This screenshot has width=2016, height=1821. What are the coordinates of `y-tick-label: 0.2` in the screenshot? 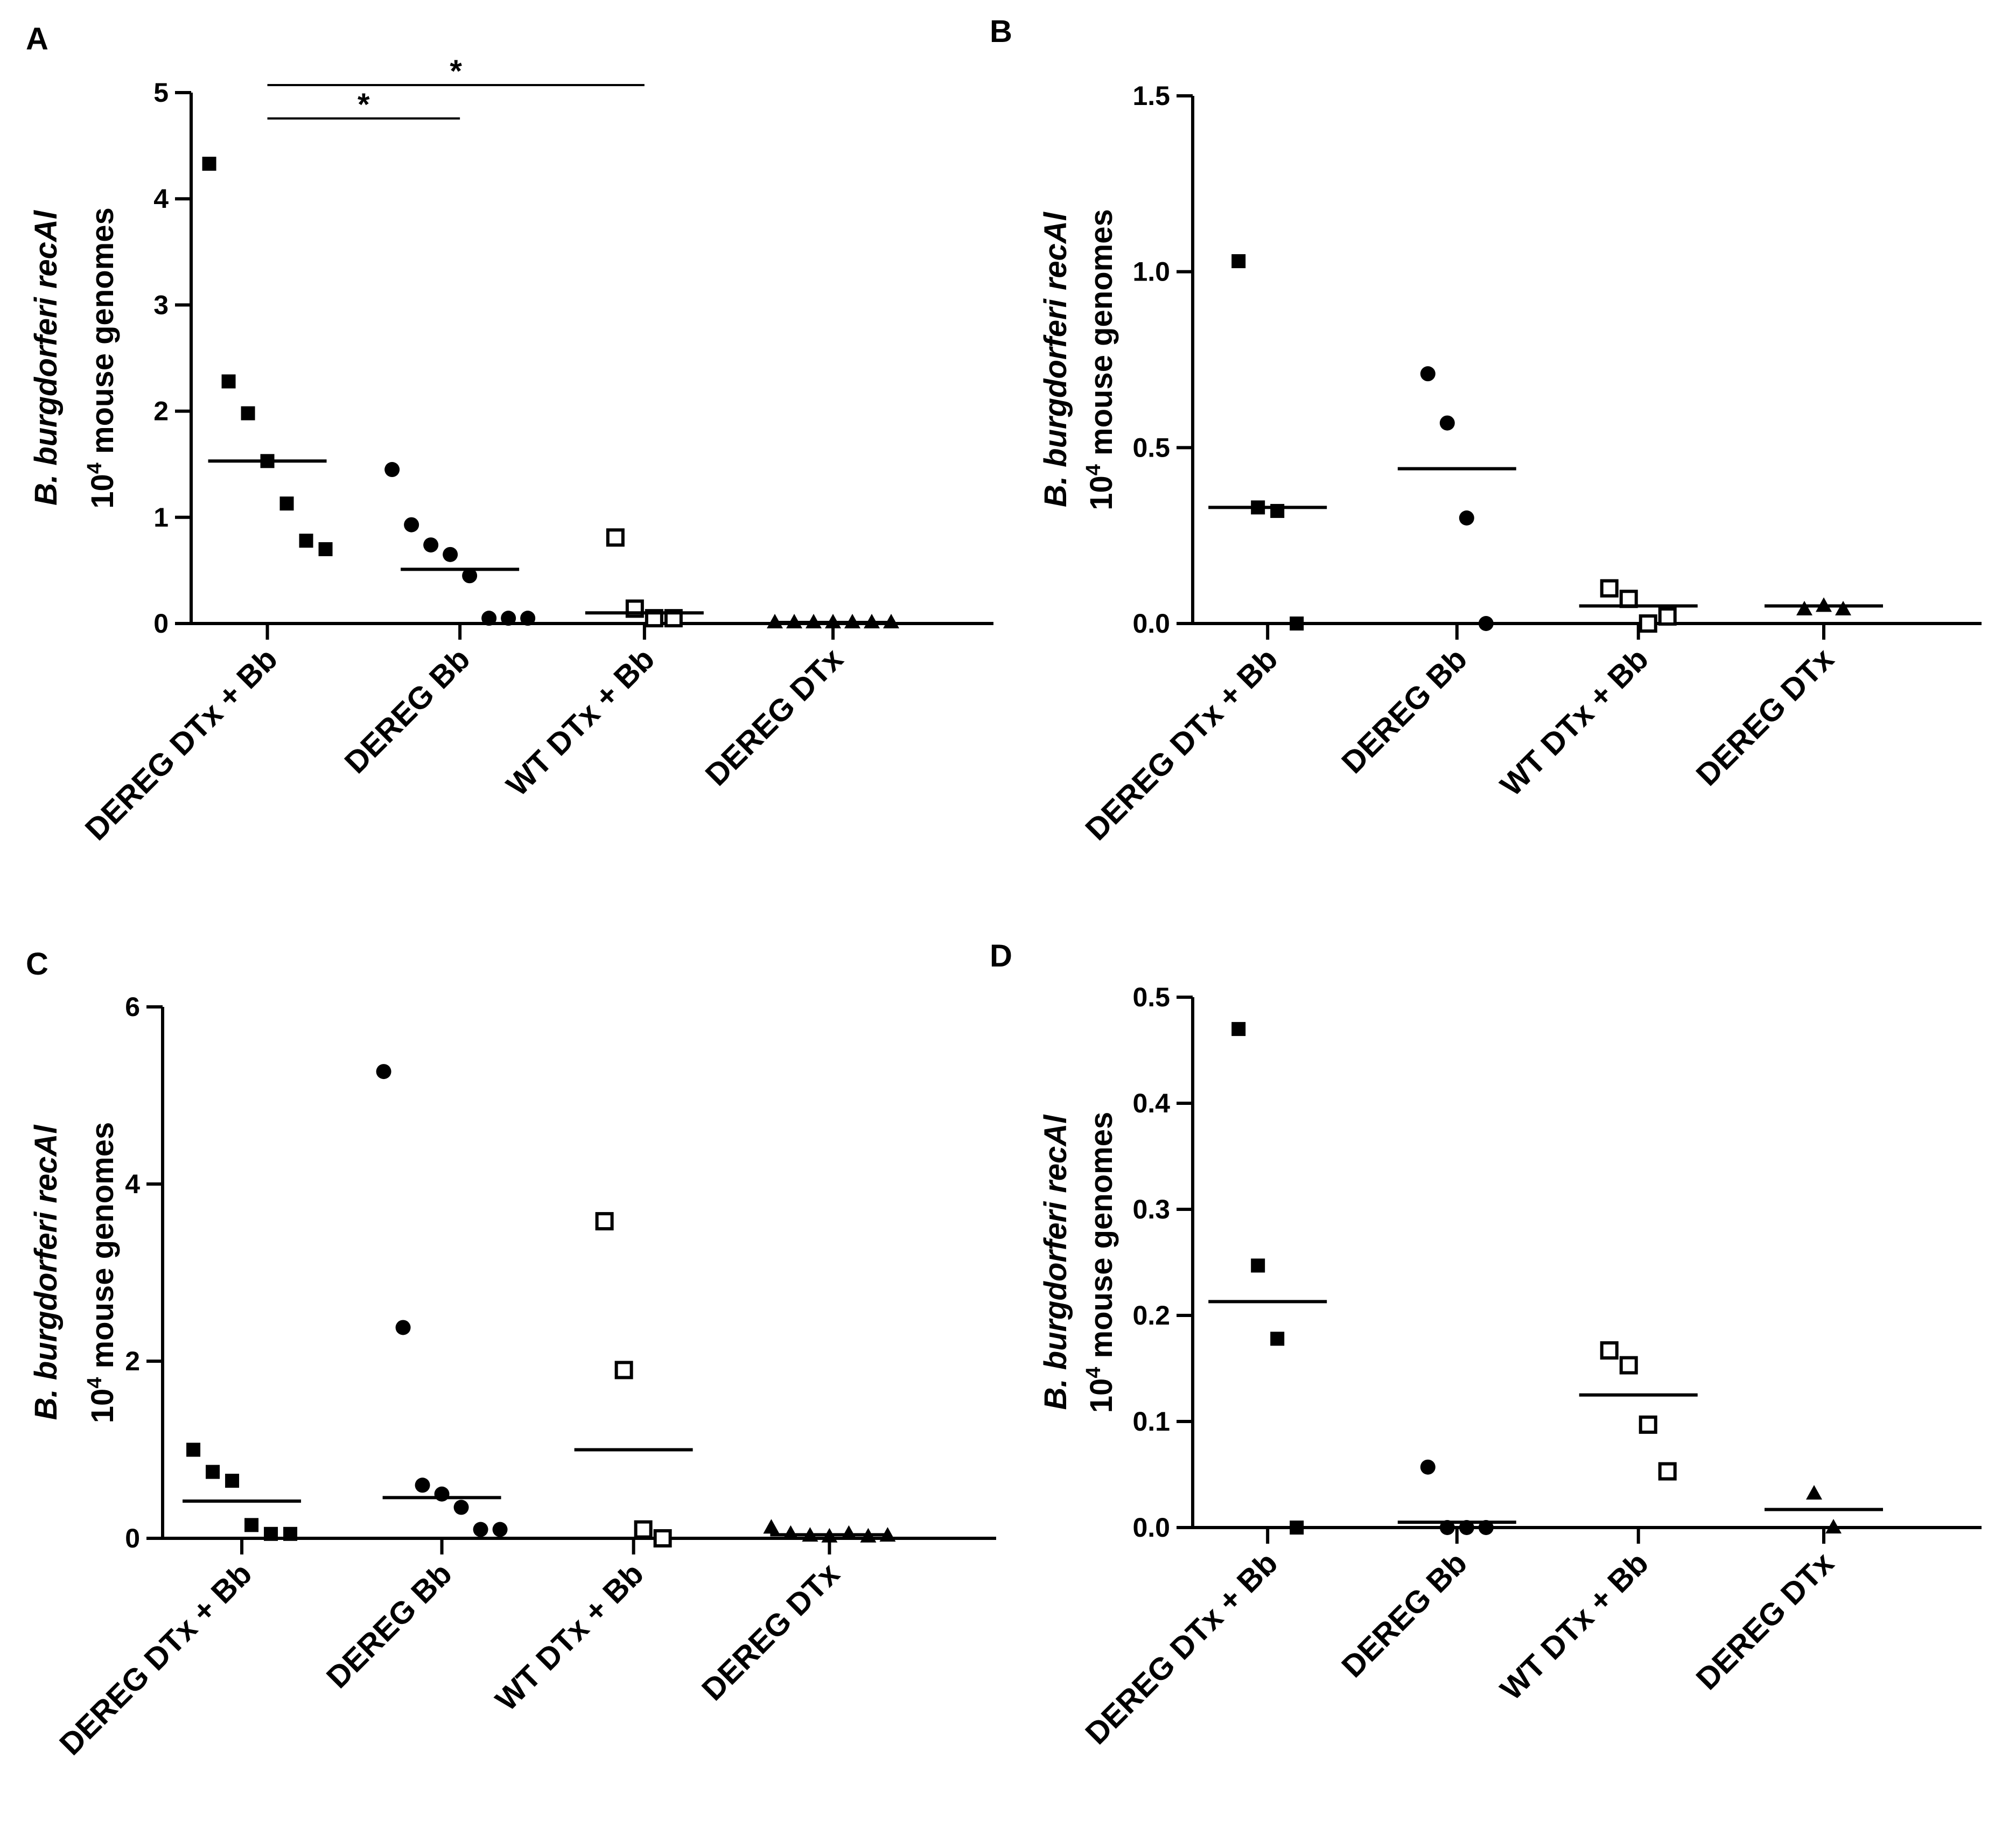 It's located at (1151, 1315).